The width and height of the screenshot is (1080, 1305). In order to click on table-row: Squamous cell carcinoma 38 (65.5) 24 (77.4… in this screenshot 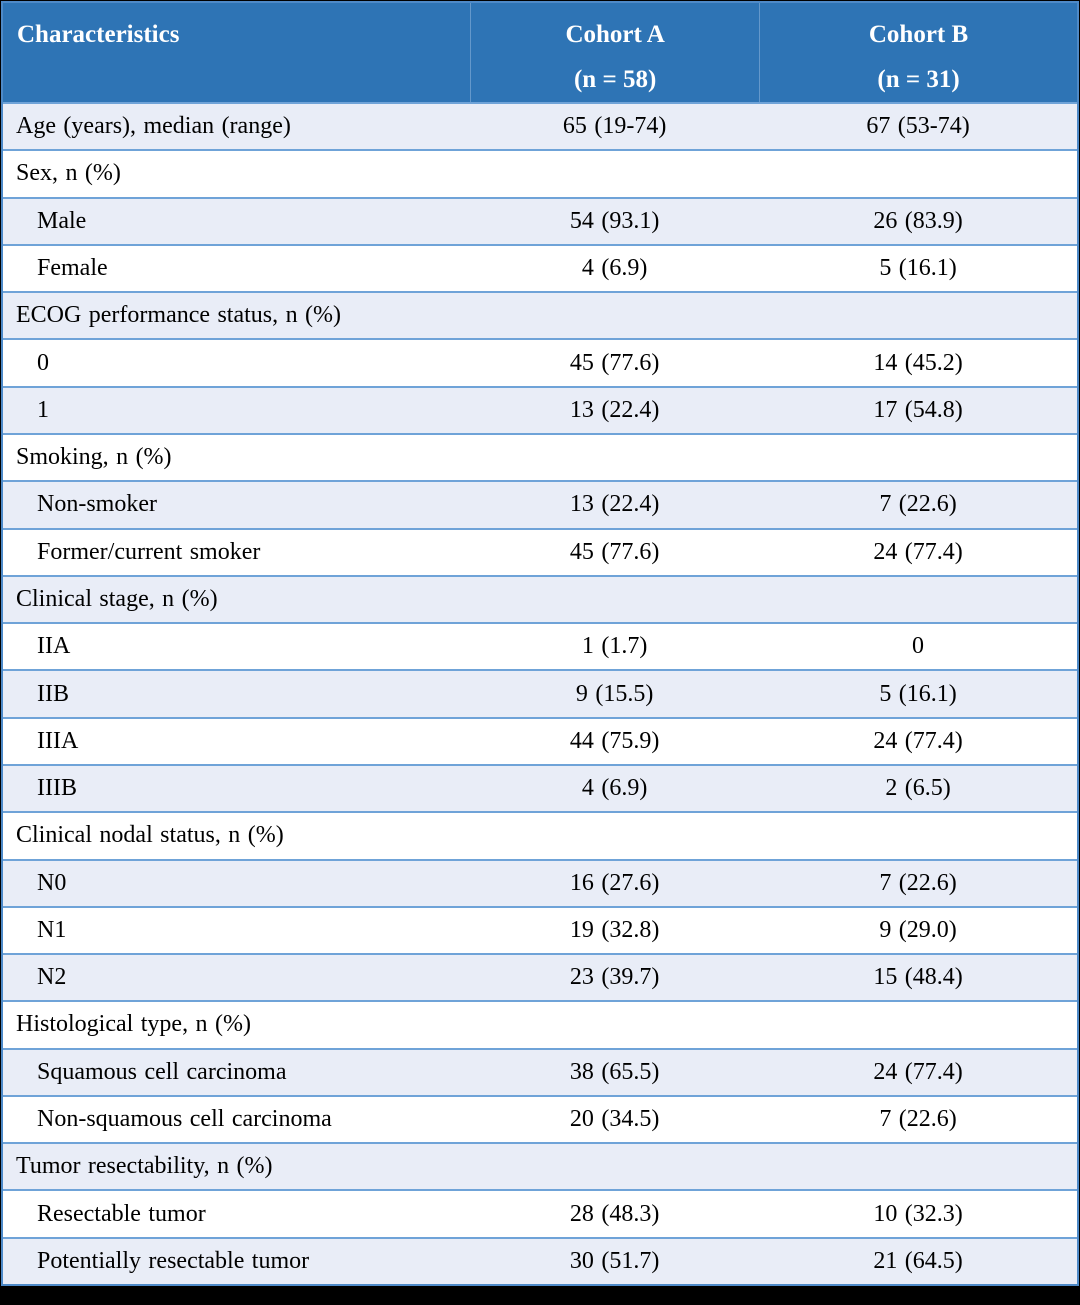, I will do `click(540, 1071)`.